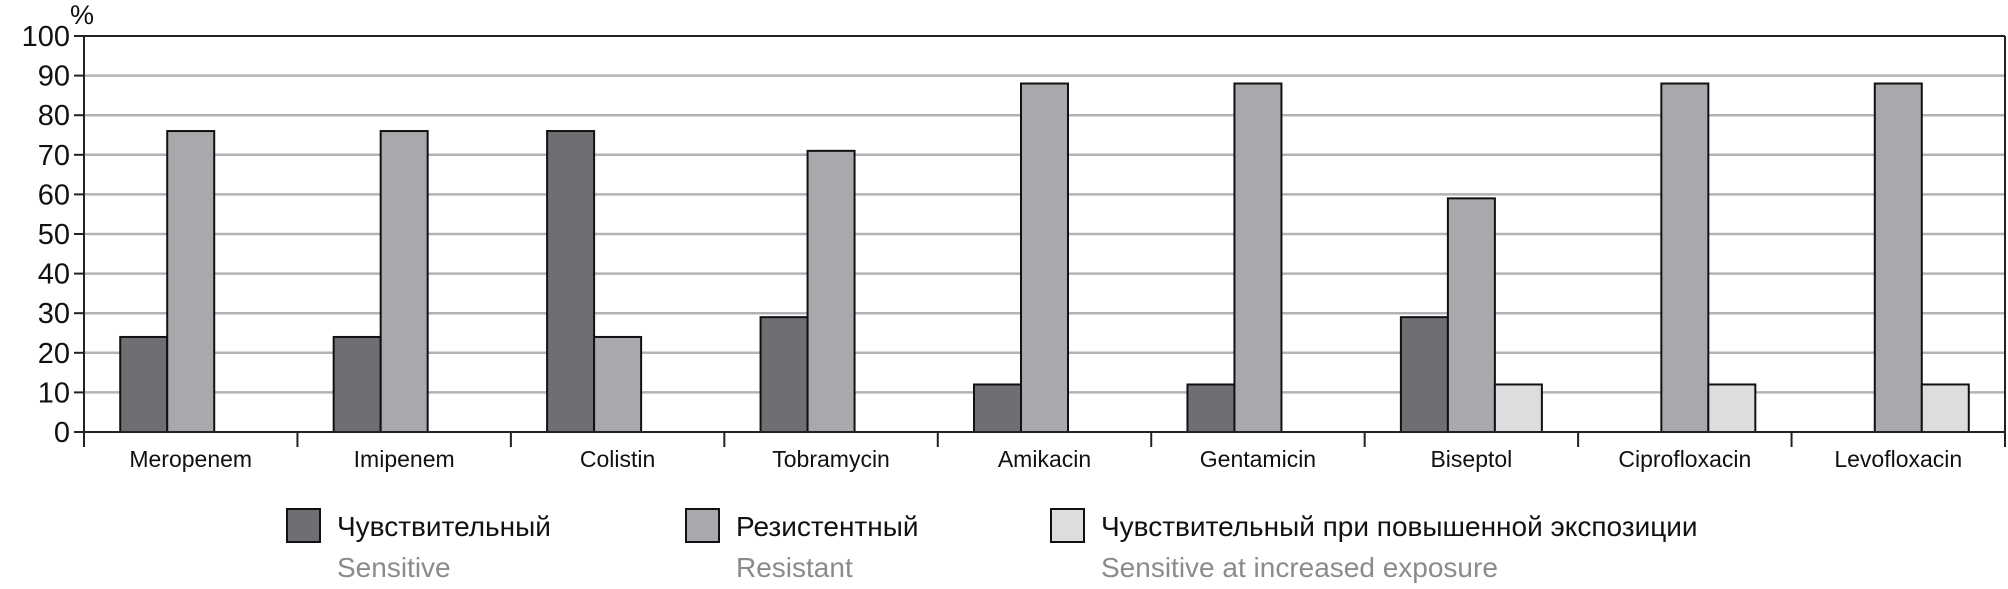 This screenshot has height=589, width=2008. Describe the element at coordinates (54, 275) in the screenshot. I see `y-tick-label: 40` at that location.